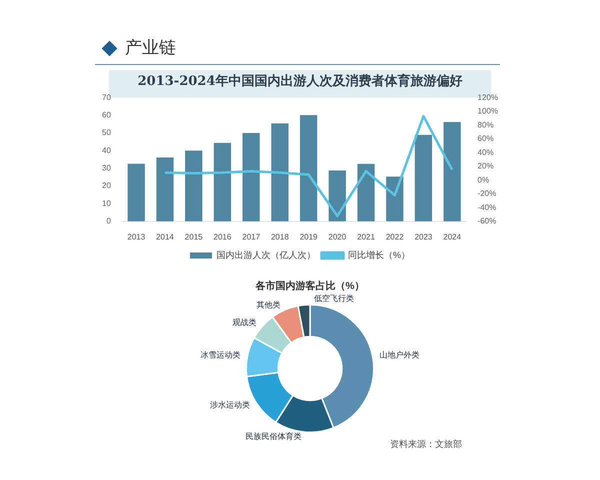 Image resolution: width=600 pixels, height=480 pixels. Describe the element at coordinates (150, 48) in the screenshot. I see `text: 产业链` at that location.